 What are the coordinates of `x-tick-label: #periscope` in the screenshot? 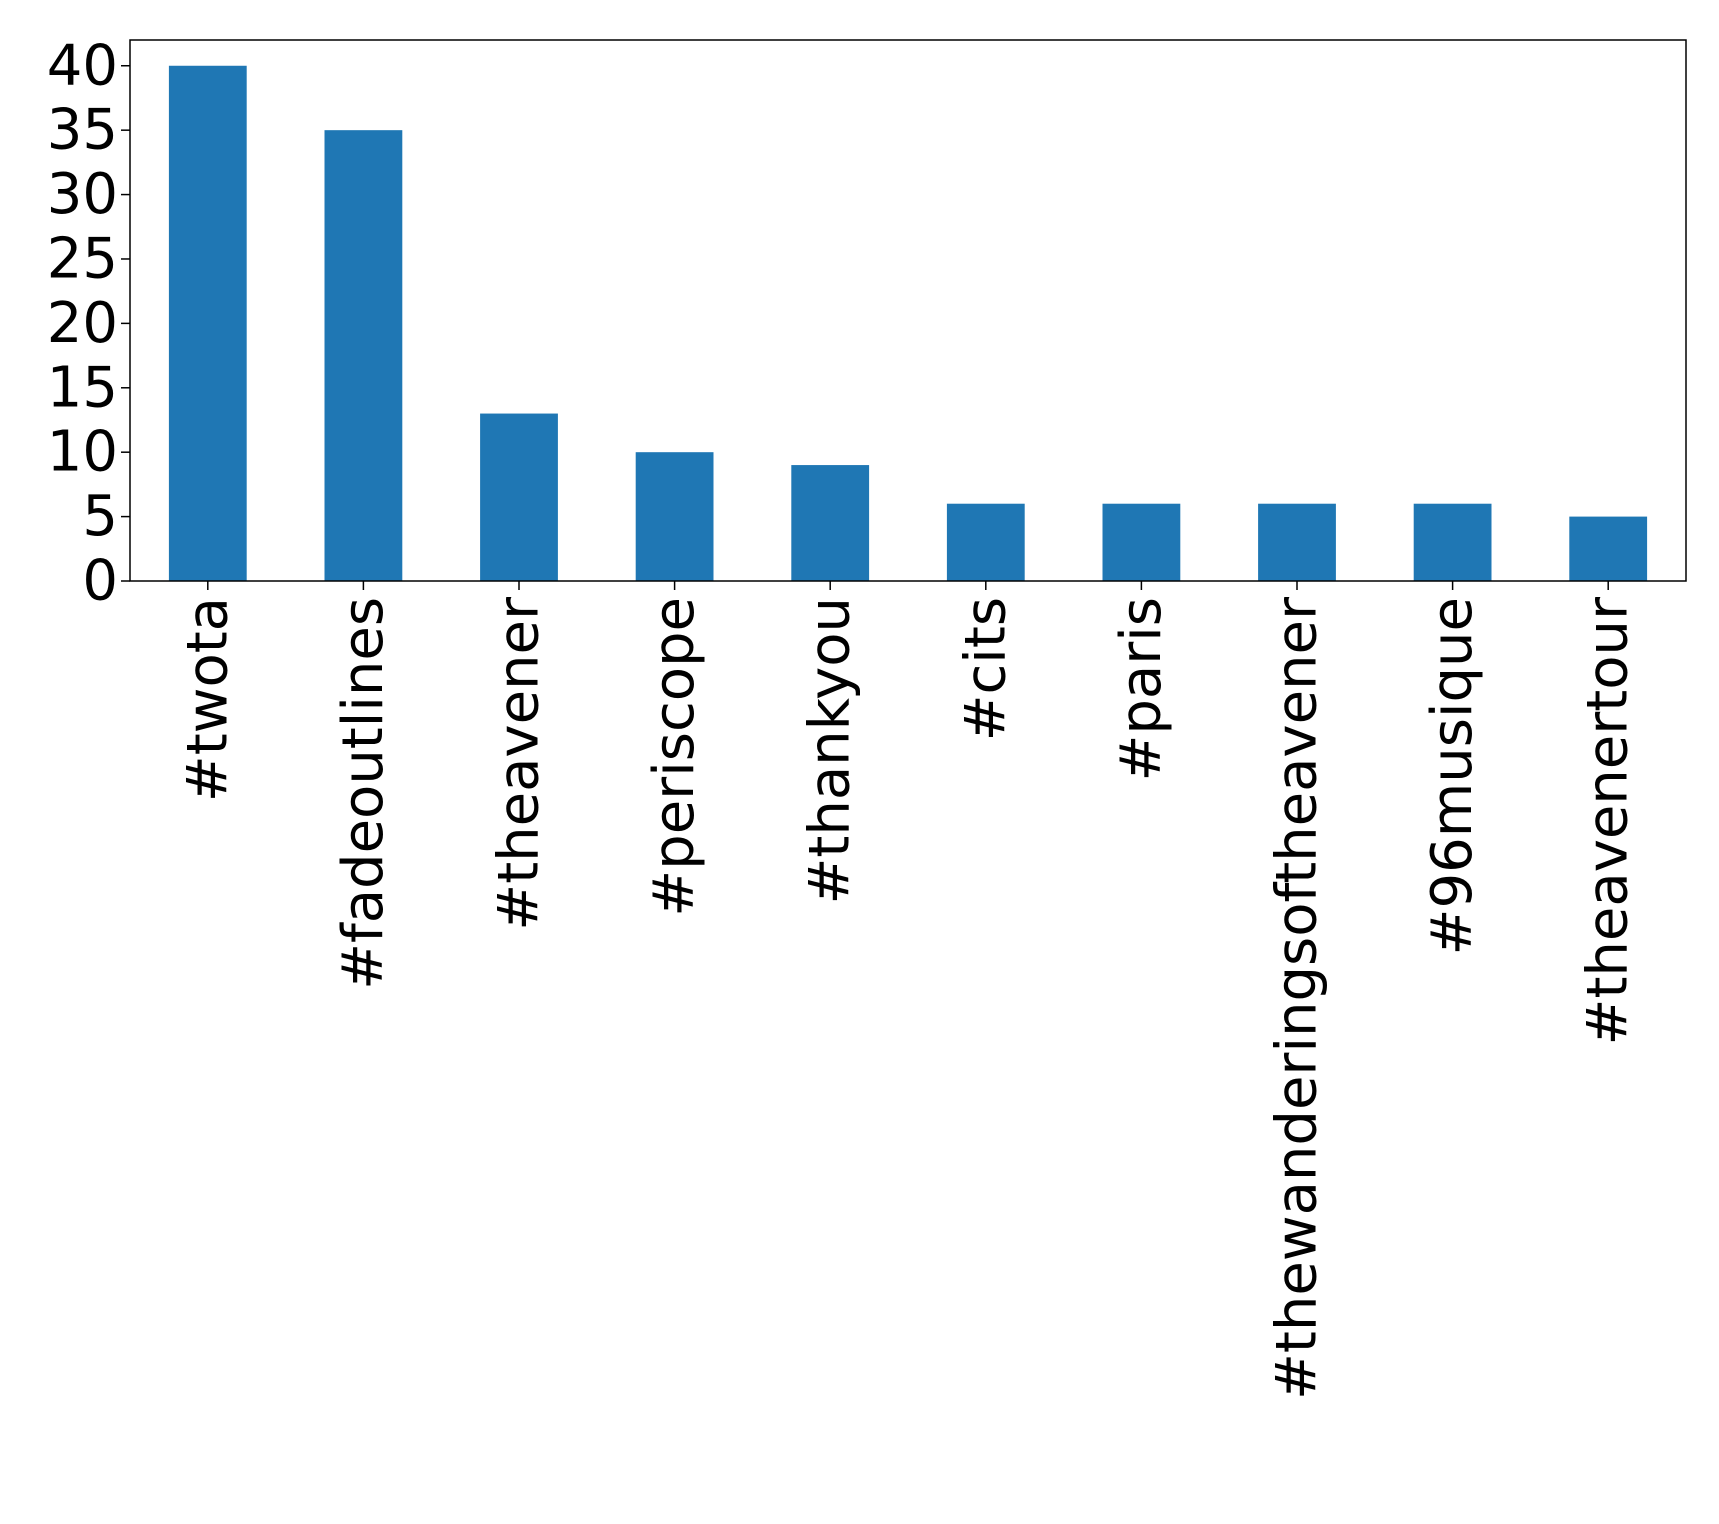 It's located at (674, 757).